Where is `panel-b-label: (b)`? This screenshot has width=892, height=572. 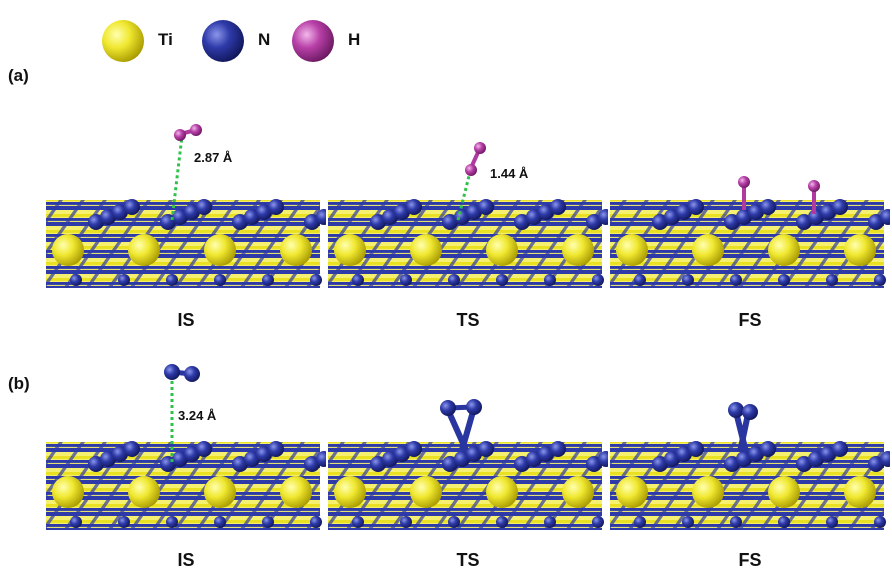 panel-b-label: (b) is located at coordinates (19, 383).